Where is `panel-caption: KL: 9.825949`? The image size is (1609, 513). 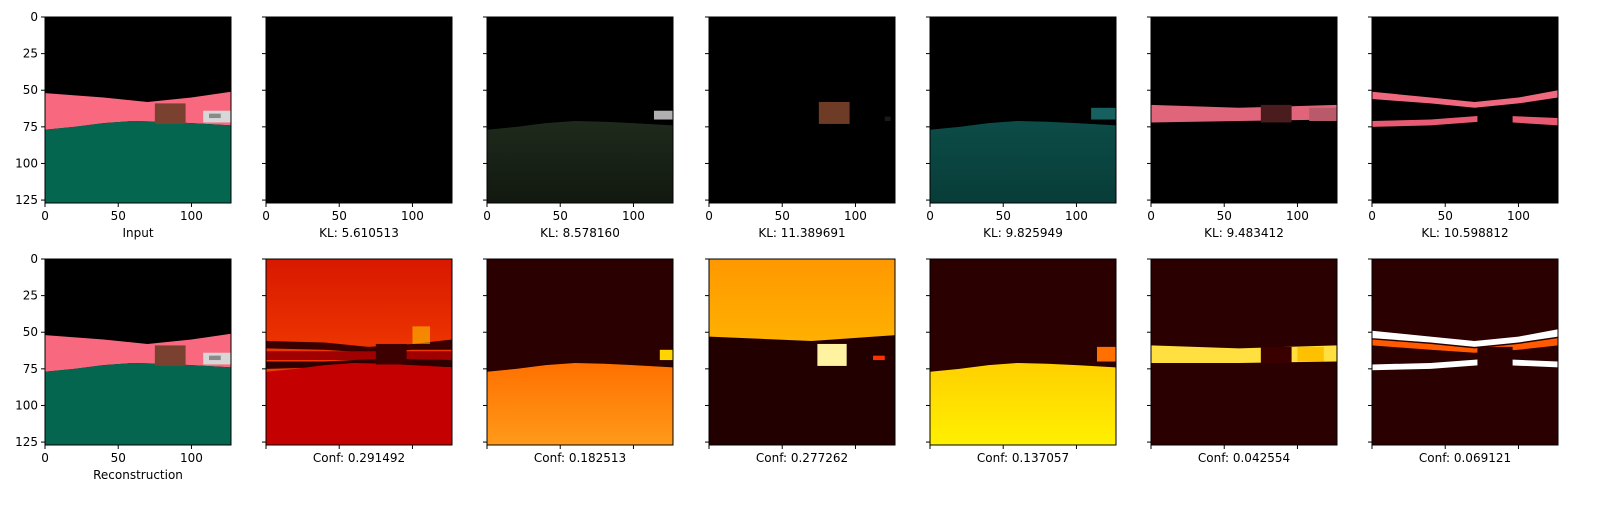 panel-caption: KL: 9.825949 is located at coordinates (1023, 233).